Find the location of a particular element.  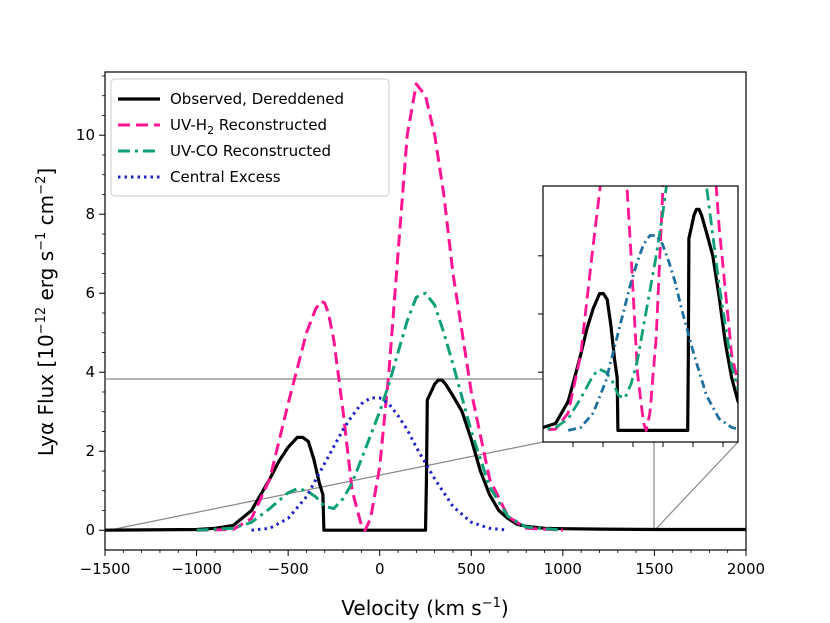

inset-plot is located at coordinates (638, 316).